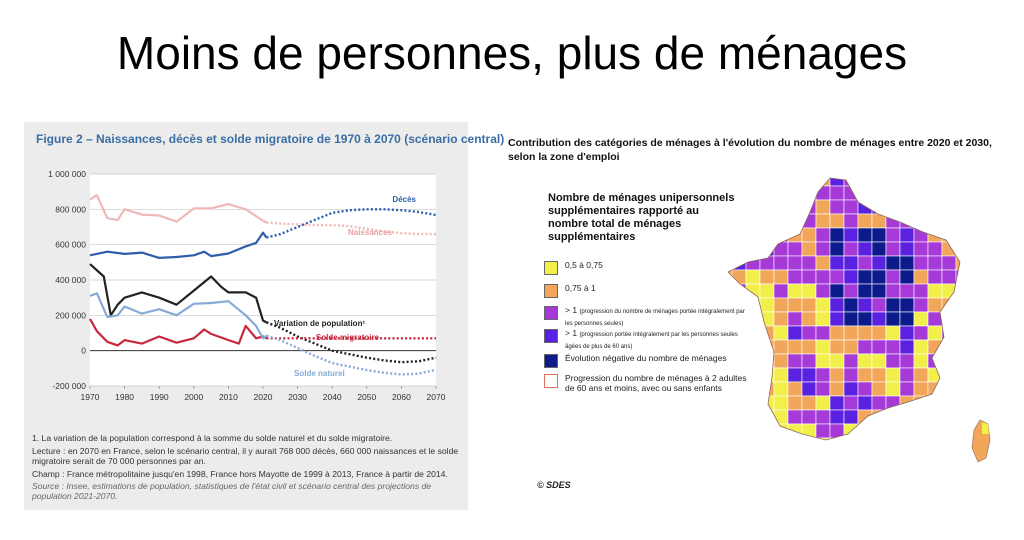  I want to click on x-tick-label: 1970, so click(90, 397).